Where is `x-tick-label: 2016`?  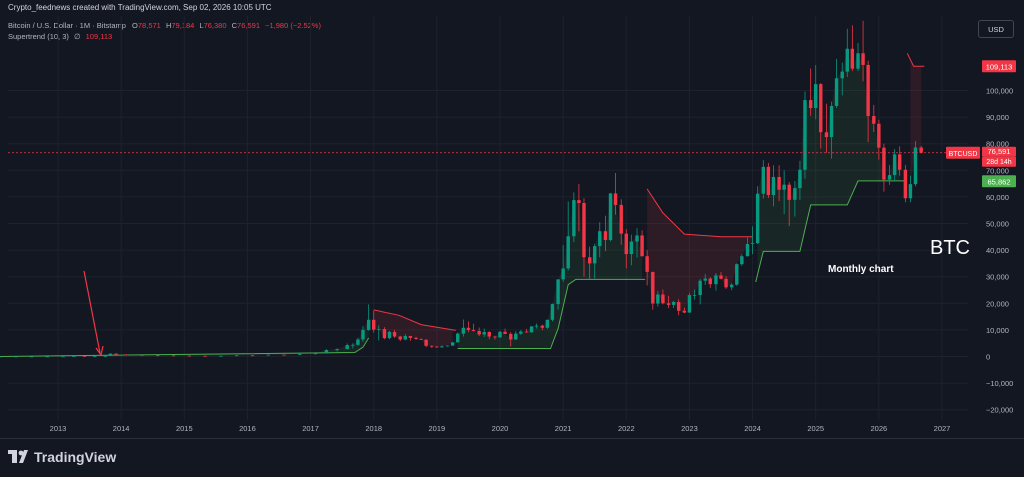
x-tick-label: 2016 is located at coordinates (247, 428).